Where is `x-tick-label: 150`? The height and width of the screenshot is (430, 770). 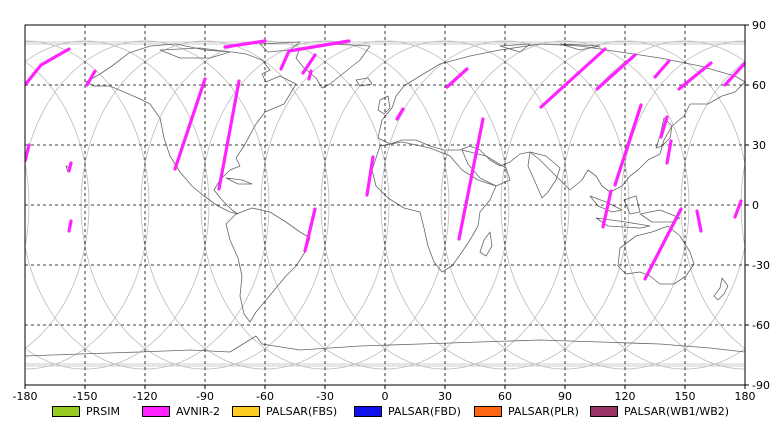
x-tick-label: 150 is located at coordinates (685, 395).